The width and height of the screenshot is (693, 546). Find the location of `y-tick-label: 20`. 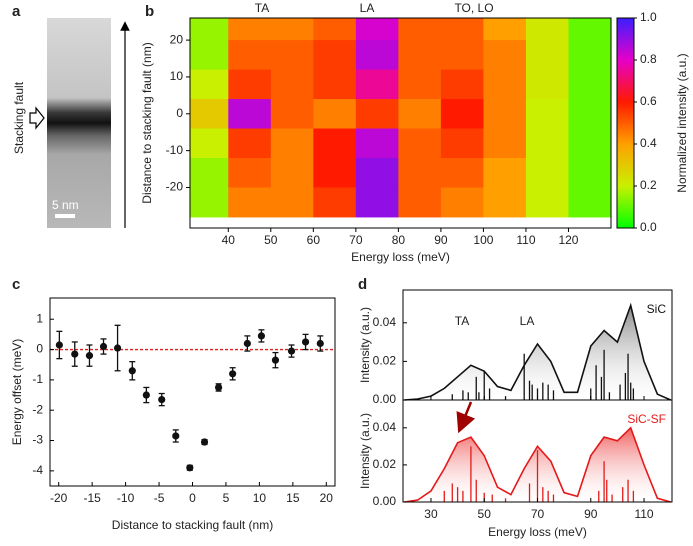

y-tick-label: 20 is located at coordinates (177, 39).